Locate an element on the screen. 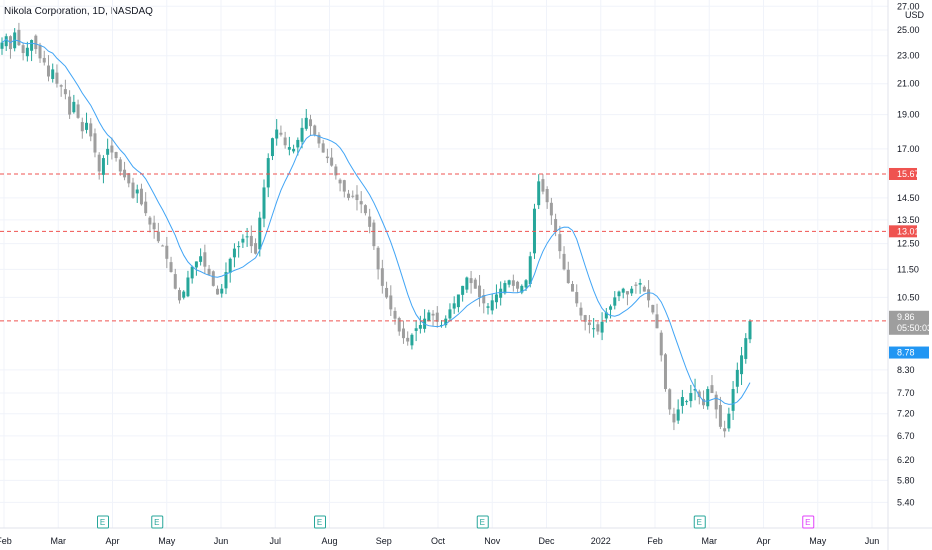  x-tick-label: Feb is located at coordinates (655, 541).